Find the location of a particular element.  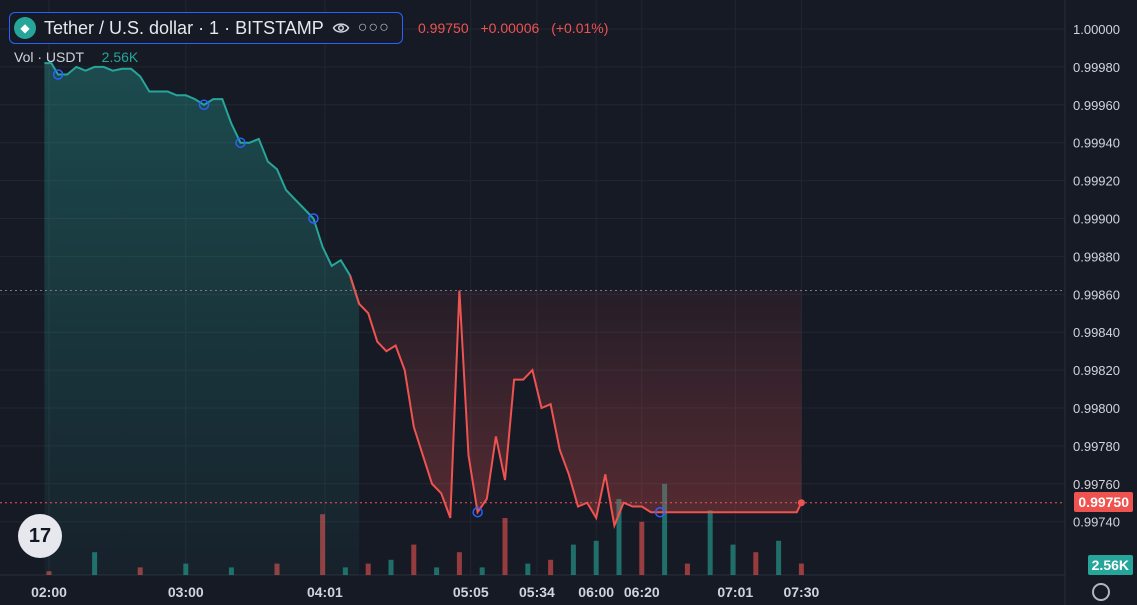

price-quote: 0.99750 +0.00006 (+0.01%) is located at coordinates (517, 28).